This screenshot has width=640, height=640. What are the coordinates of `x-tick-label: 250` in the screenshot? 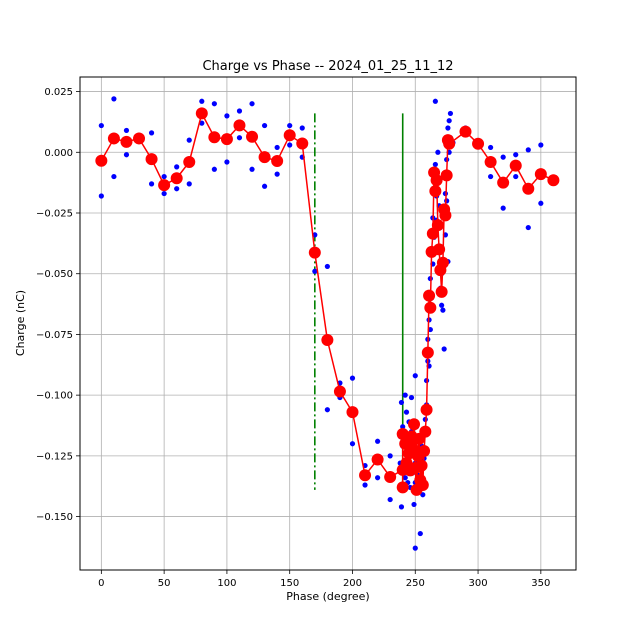 It's located at (415, 583).